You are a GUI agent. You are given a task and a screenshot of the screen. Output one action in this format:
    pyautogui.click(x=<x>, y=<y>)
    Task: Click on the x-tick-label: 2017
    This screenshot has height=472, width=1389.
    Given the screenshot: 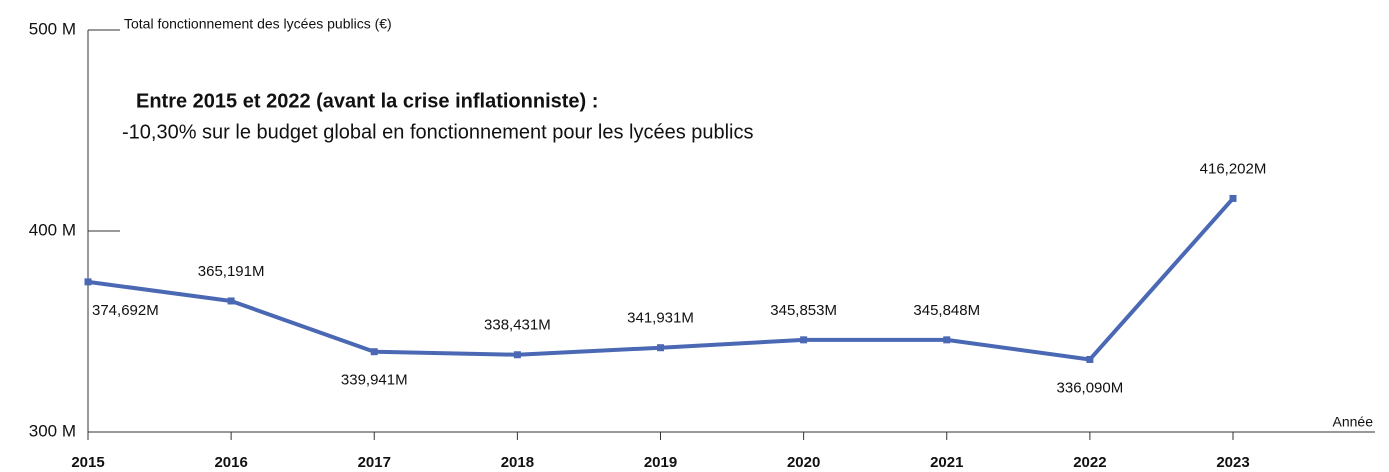 What is the action you would take?
    pyautogui.click(x=374, y=462)
    